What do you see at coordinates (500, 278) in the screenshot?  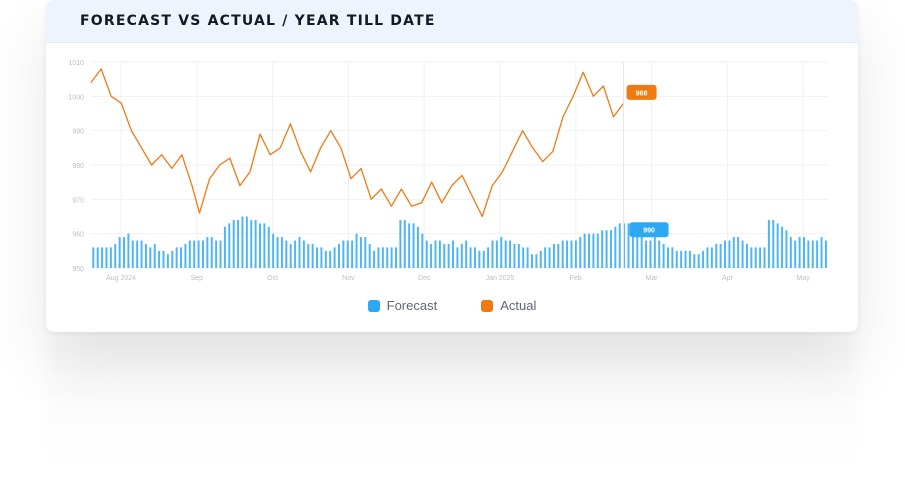 I see `x-tick-label: Jan 2025` at bounding box center [500, 278].